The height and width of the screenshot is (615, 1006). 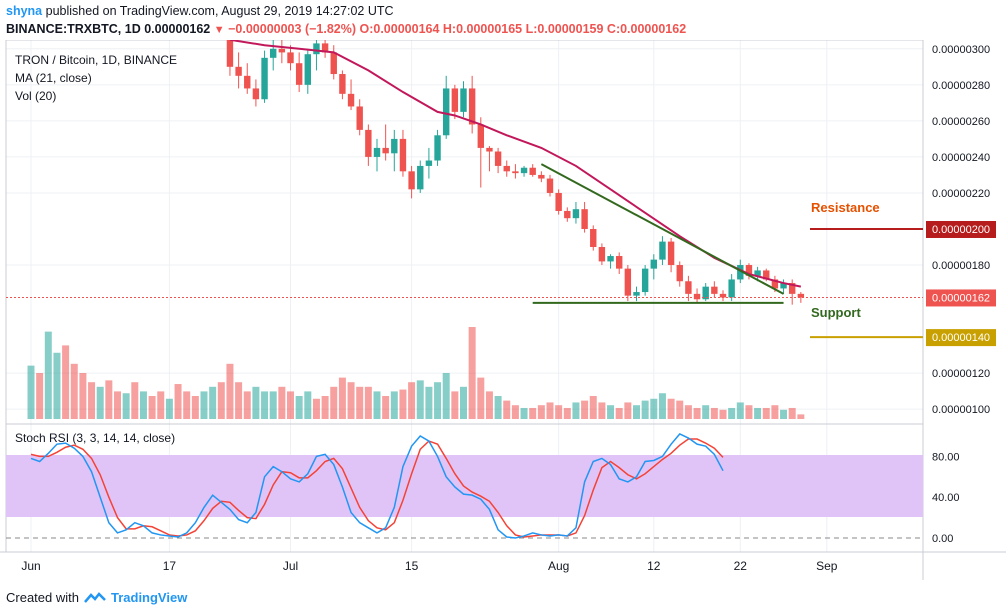 I want to click on tradingview-brand: TradingView, so click(x=149, y=597).